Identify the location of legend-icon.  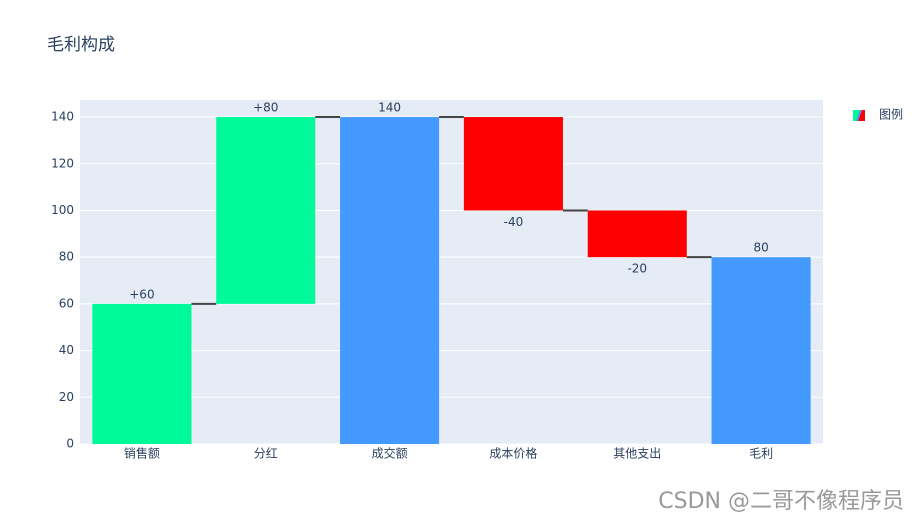
(859, 115).